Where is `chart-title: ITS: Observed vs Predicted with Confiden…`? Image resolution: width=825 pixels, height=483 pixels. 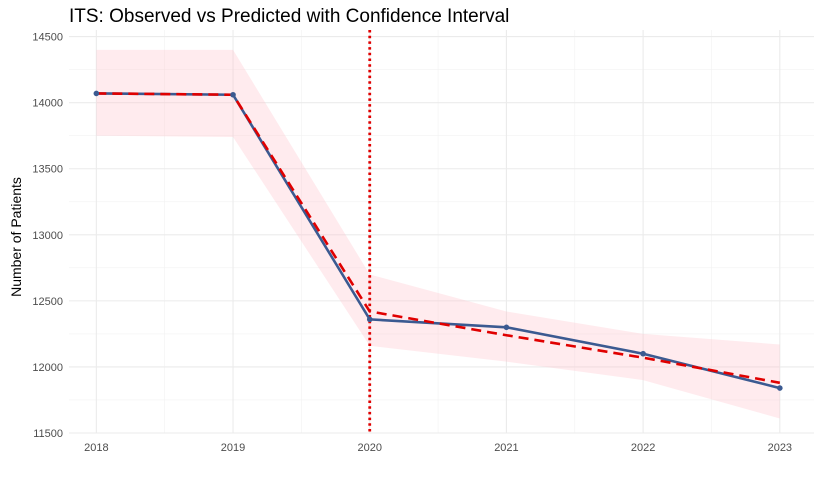
chart-title: ITS: Observed vs Predicted with Confiden… is located at coordinates (289, 16).